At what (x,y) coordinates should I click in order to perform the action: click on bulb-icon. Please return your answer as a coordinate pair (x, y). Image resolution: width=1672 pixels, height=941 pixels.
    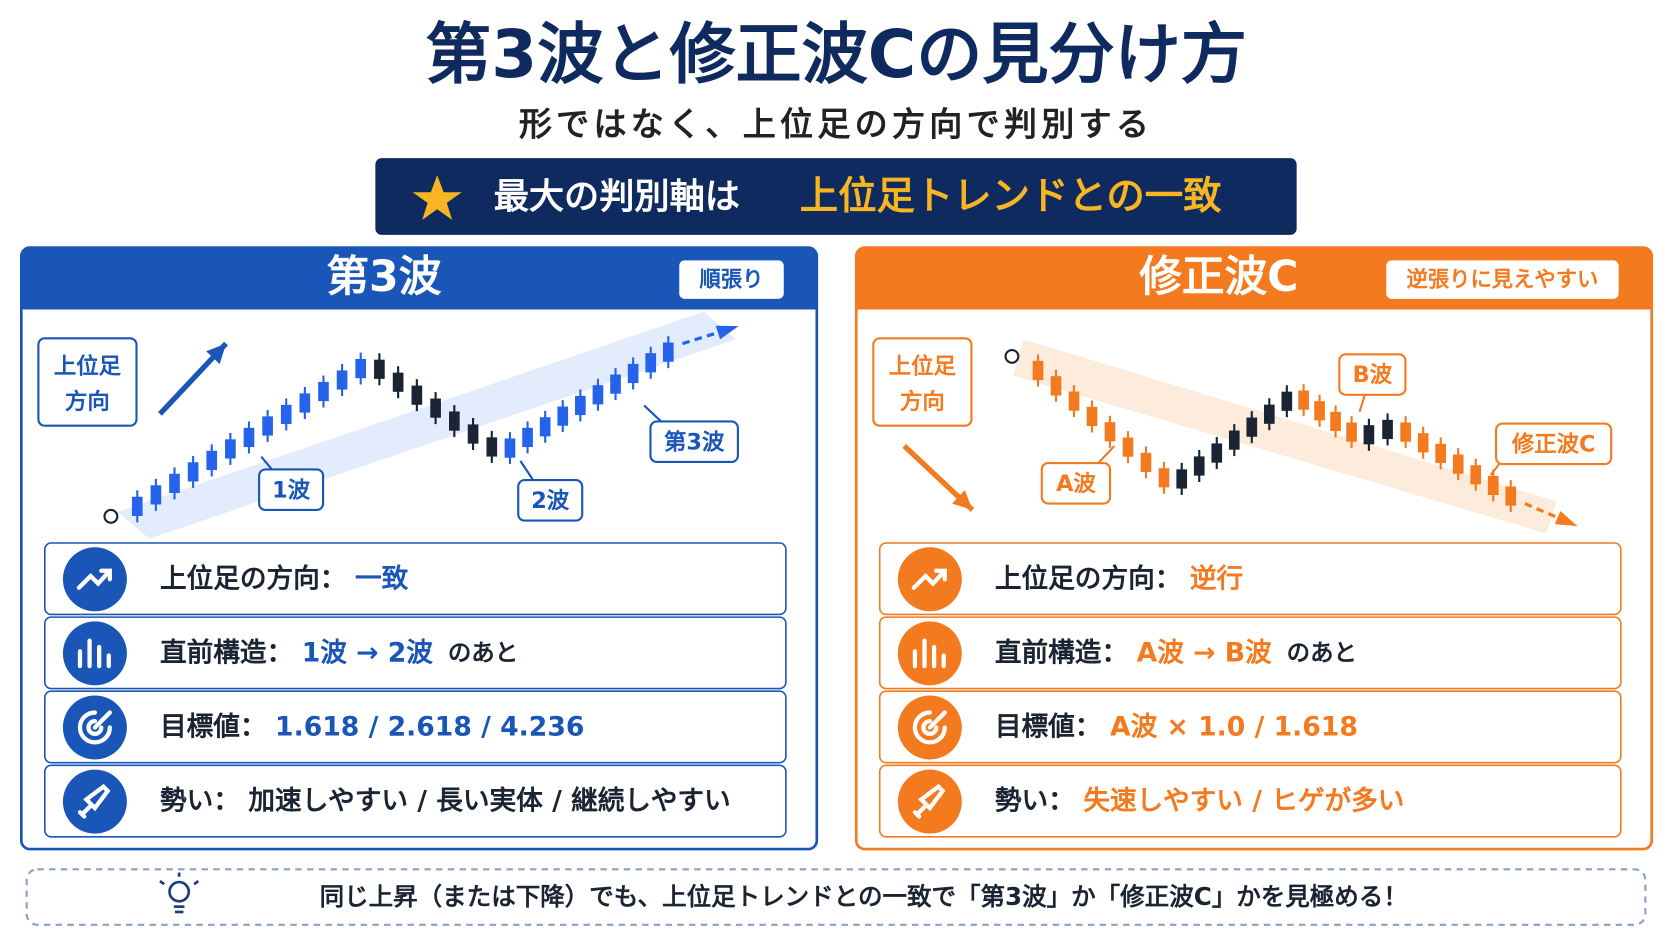
    Looking at the image, I should click on (179, 893).